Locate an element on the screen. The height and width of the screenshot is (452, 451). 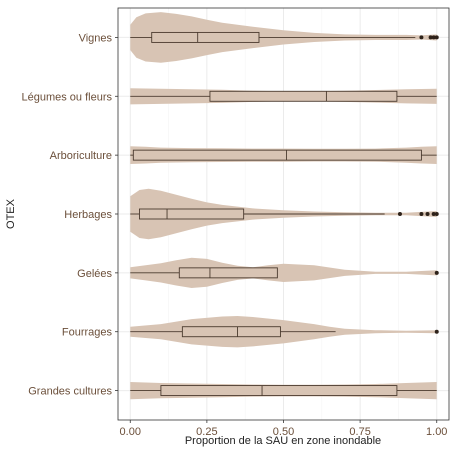
y-tick-label: Fourrages is located at coordinates (87, 333).